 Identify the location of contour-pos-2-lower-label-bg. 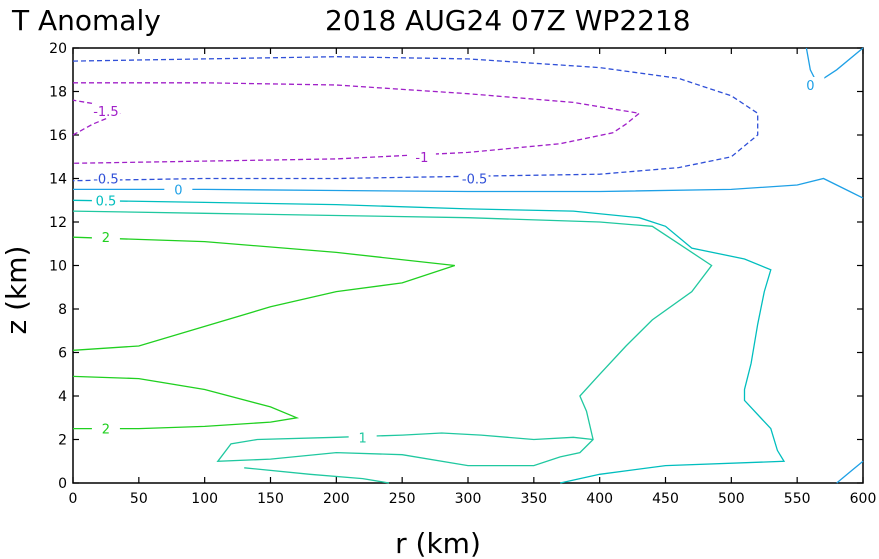
(105, 428).